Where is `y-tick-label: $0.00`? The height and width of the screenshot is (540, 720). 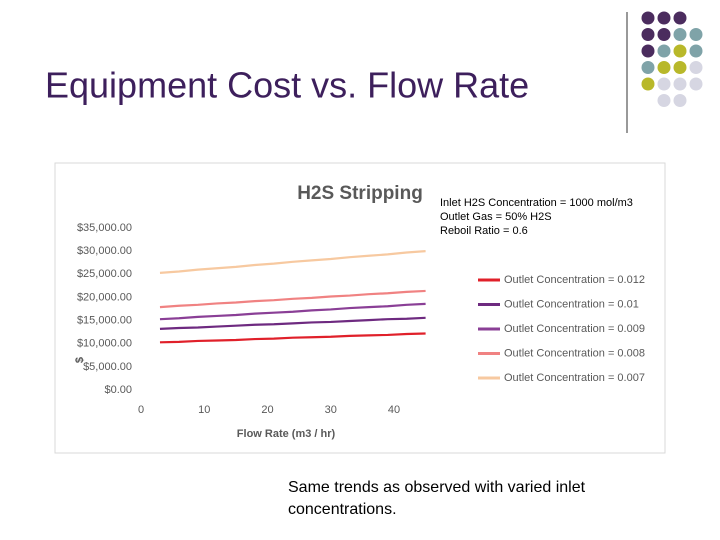 y-tick-label: $0.00 is located at coordinates (118, 390).